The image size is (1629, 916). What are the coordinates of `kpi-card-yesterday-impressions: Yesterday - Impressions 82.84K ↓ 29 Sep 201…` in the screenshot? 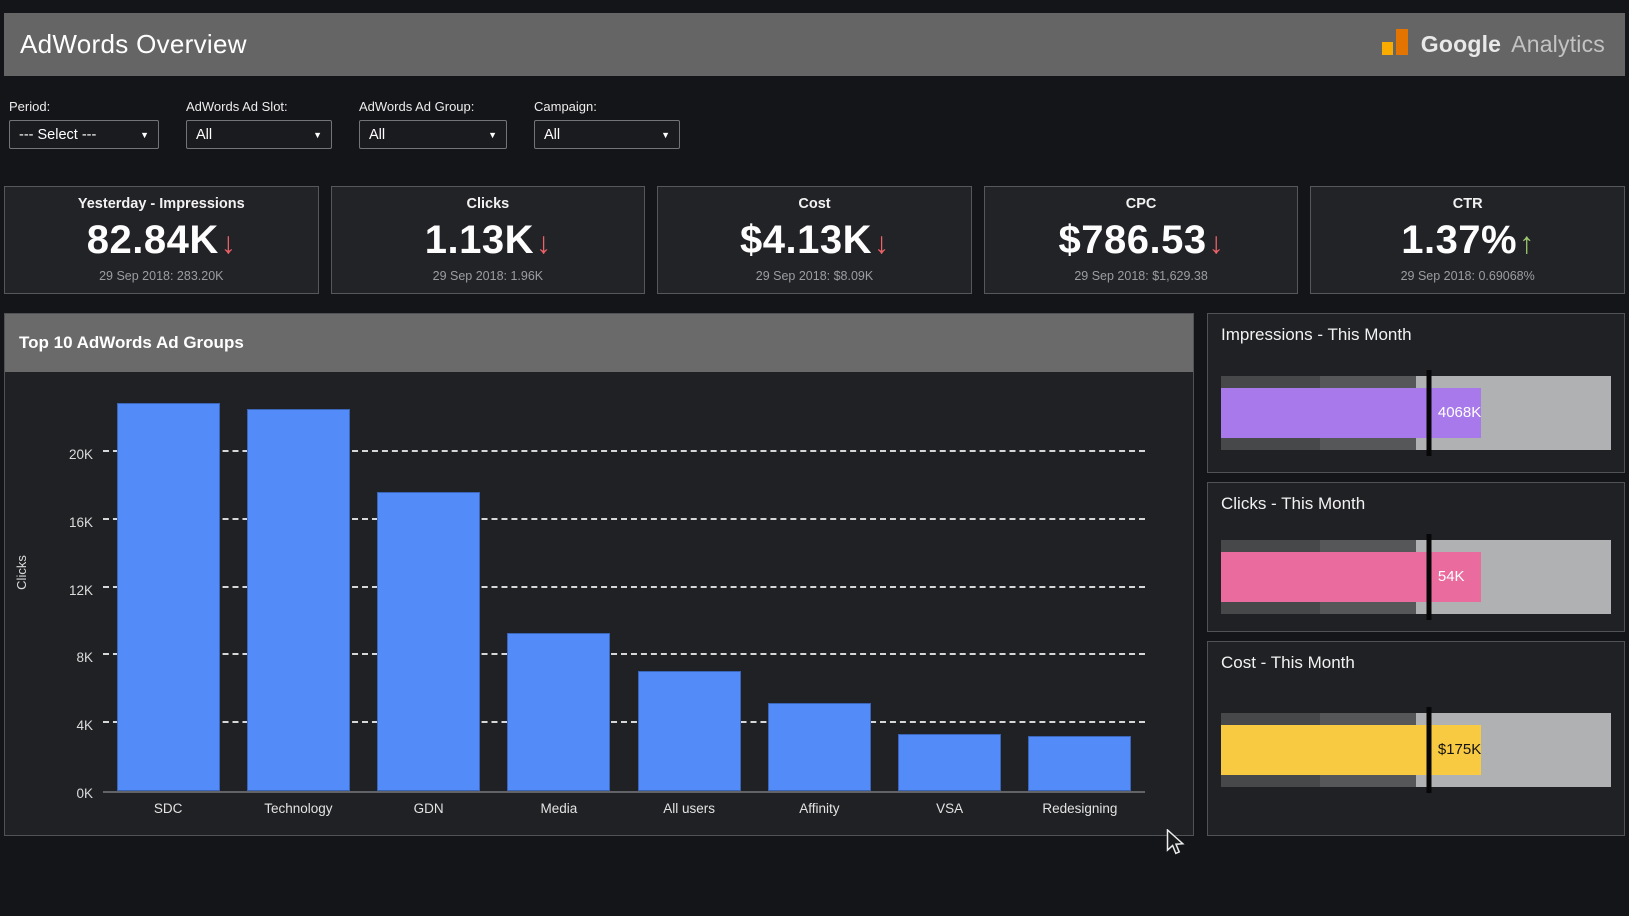 It's located at (161, 240).